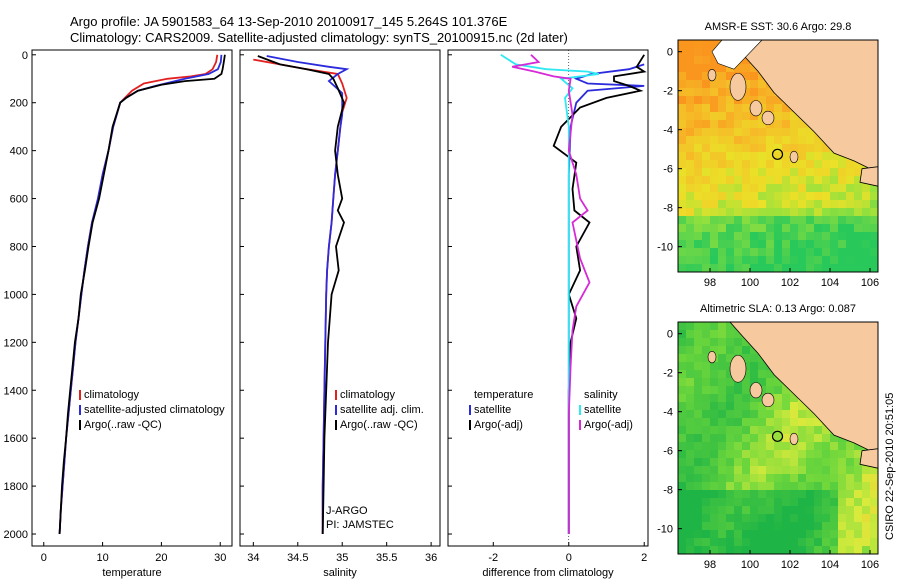 Image resolution: width=900 pixels, height=580 pixels. What do you see at coordinates (301, 295) in the screenshot?
I see `series-line-argo` at bounding box center [301, 295].